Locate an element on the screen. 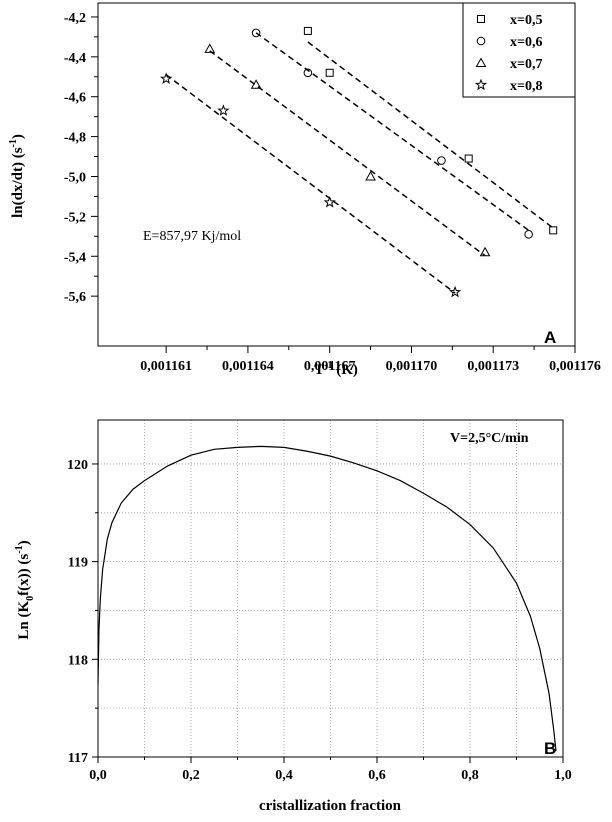 The image size is (612, 822). chart-a-activation-energy-label: E=857,97 Kj/mol is located at coordinates (192, 236).